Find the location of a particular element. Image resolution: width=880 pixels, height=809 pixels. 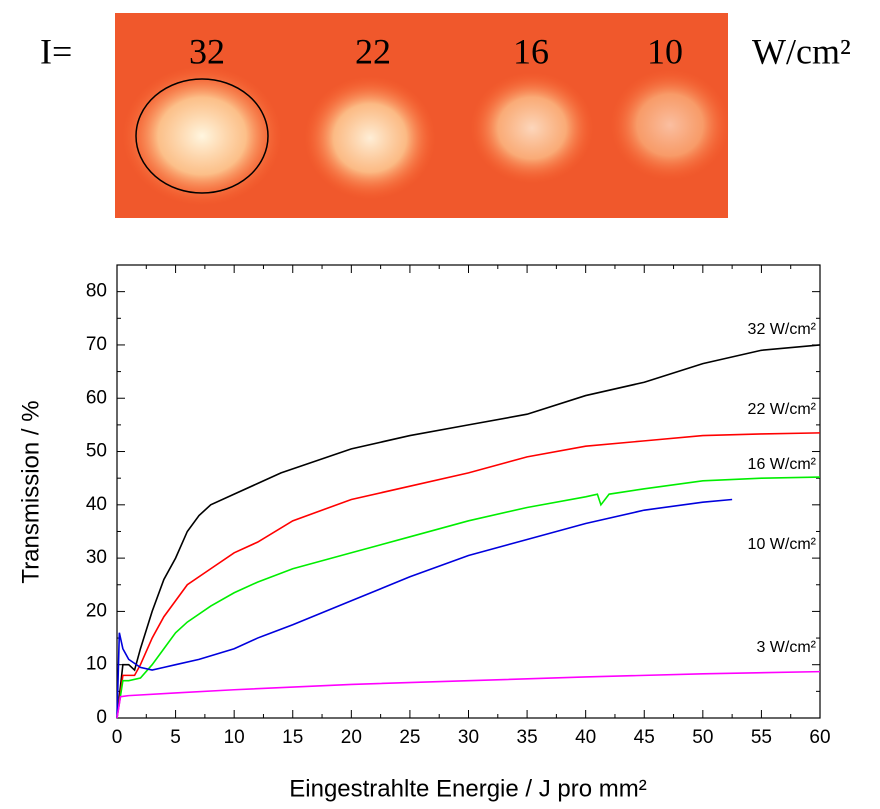

y-tick-label: 20 is located at coordinates (96, 610).